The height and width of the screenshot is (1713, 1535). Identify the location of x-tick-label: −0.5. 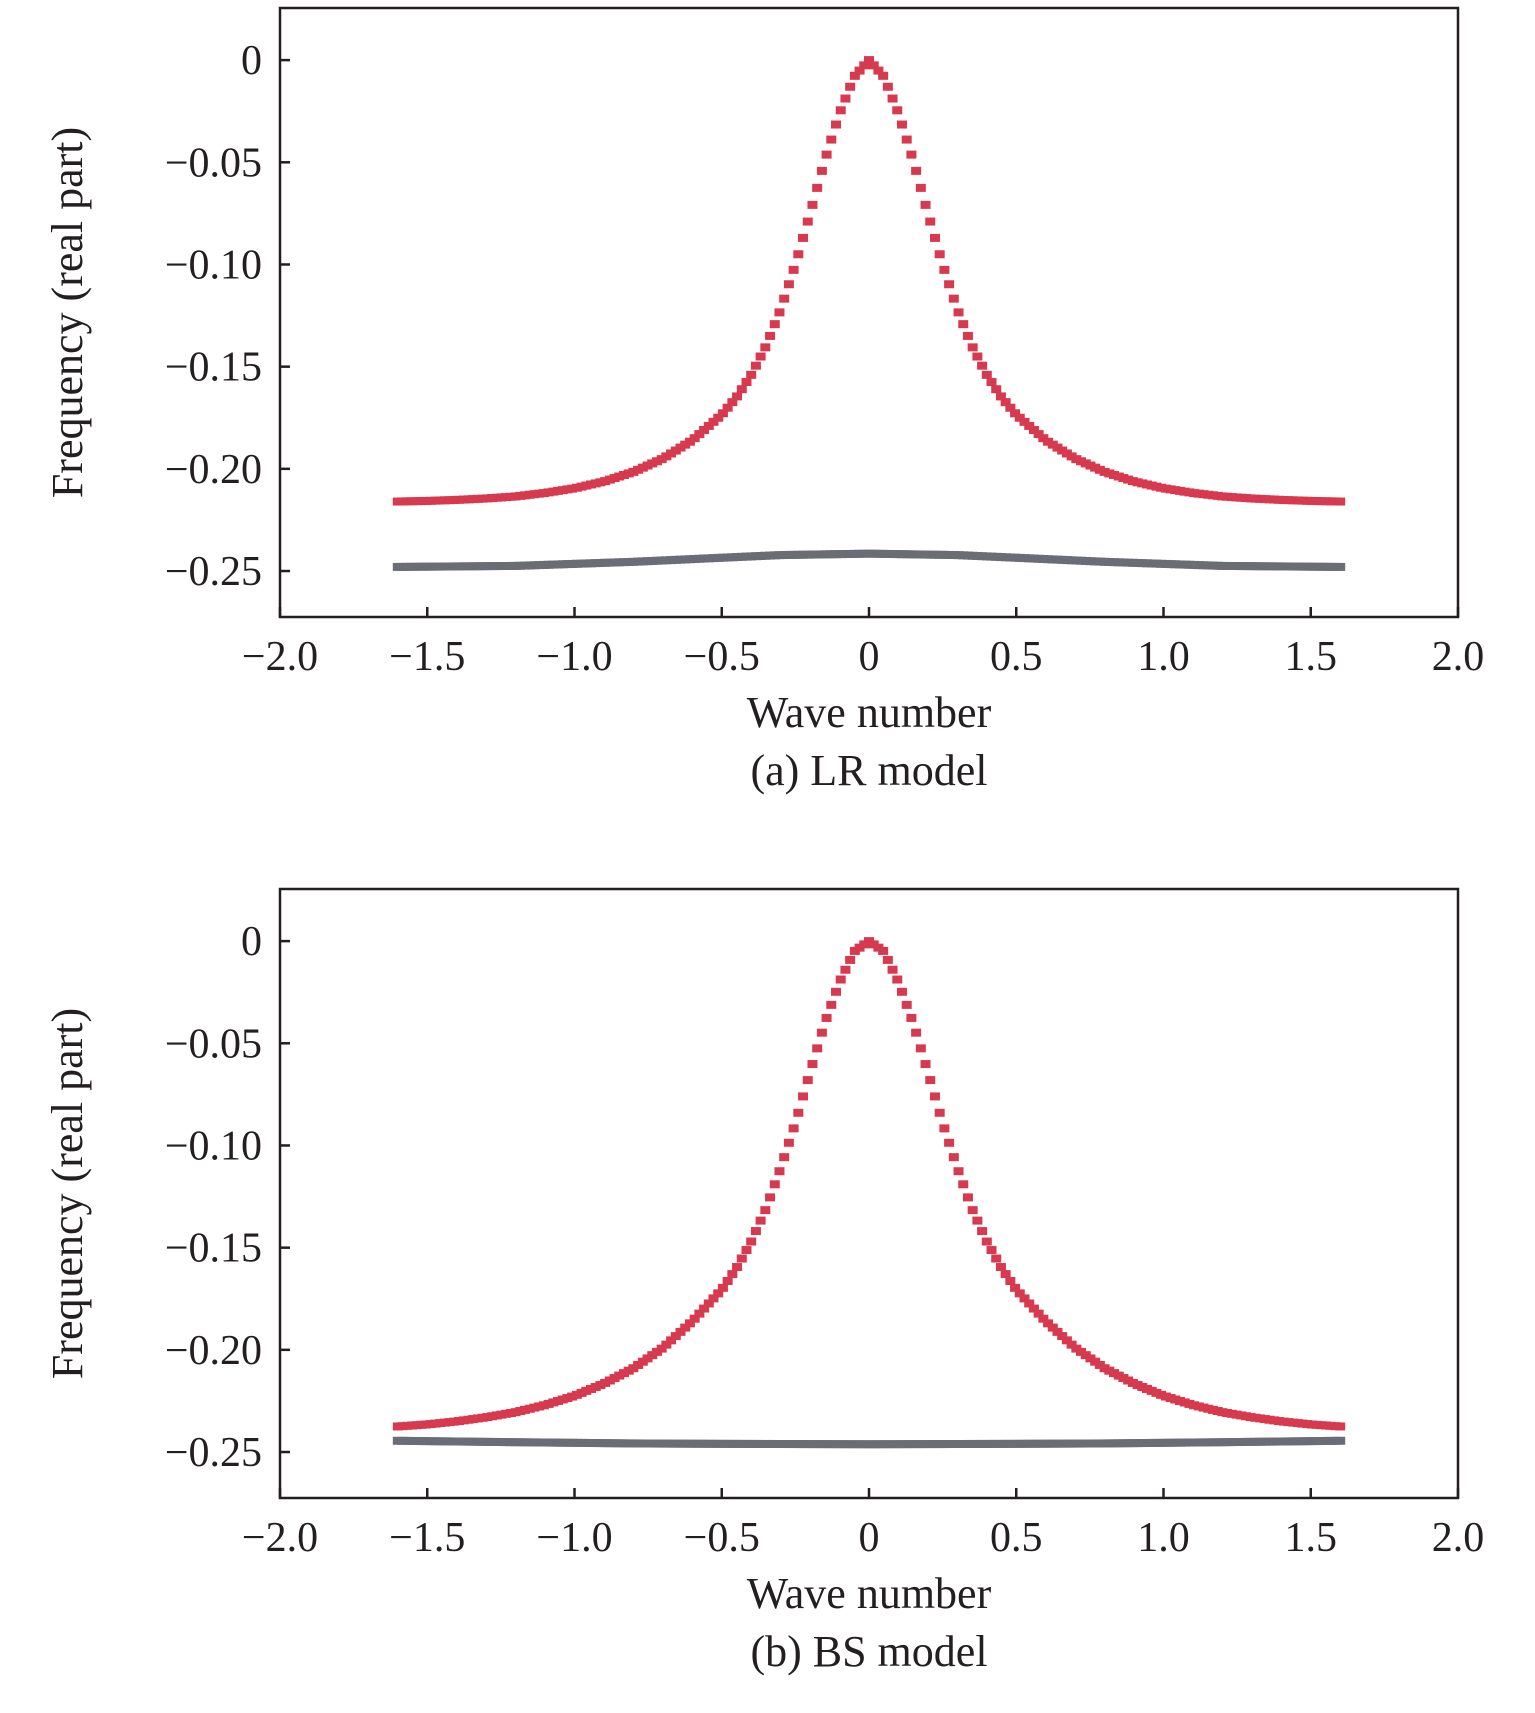
(722, 1538).